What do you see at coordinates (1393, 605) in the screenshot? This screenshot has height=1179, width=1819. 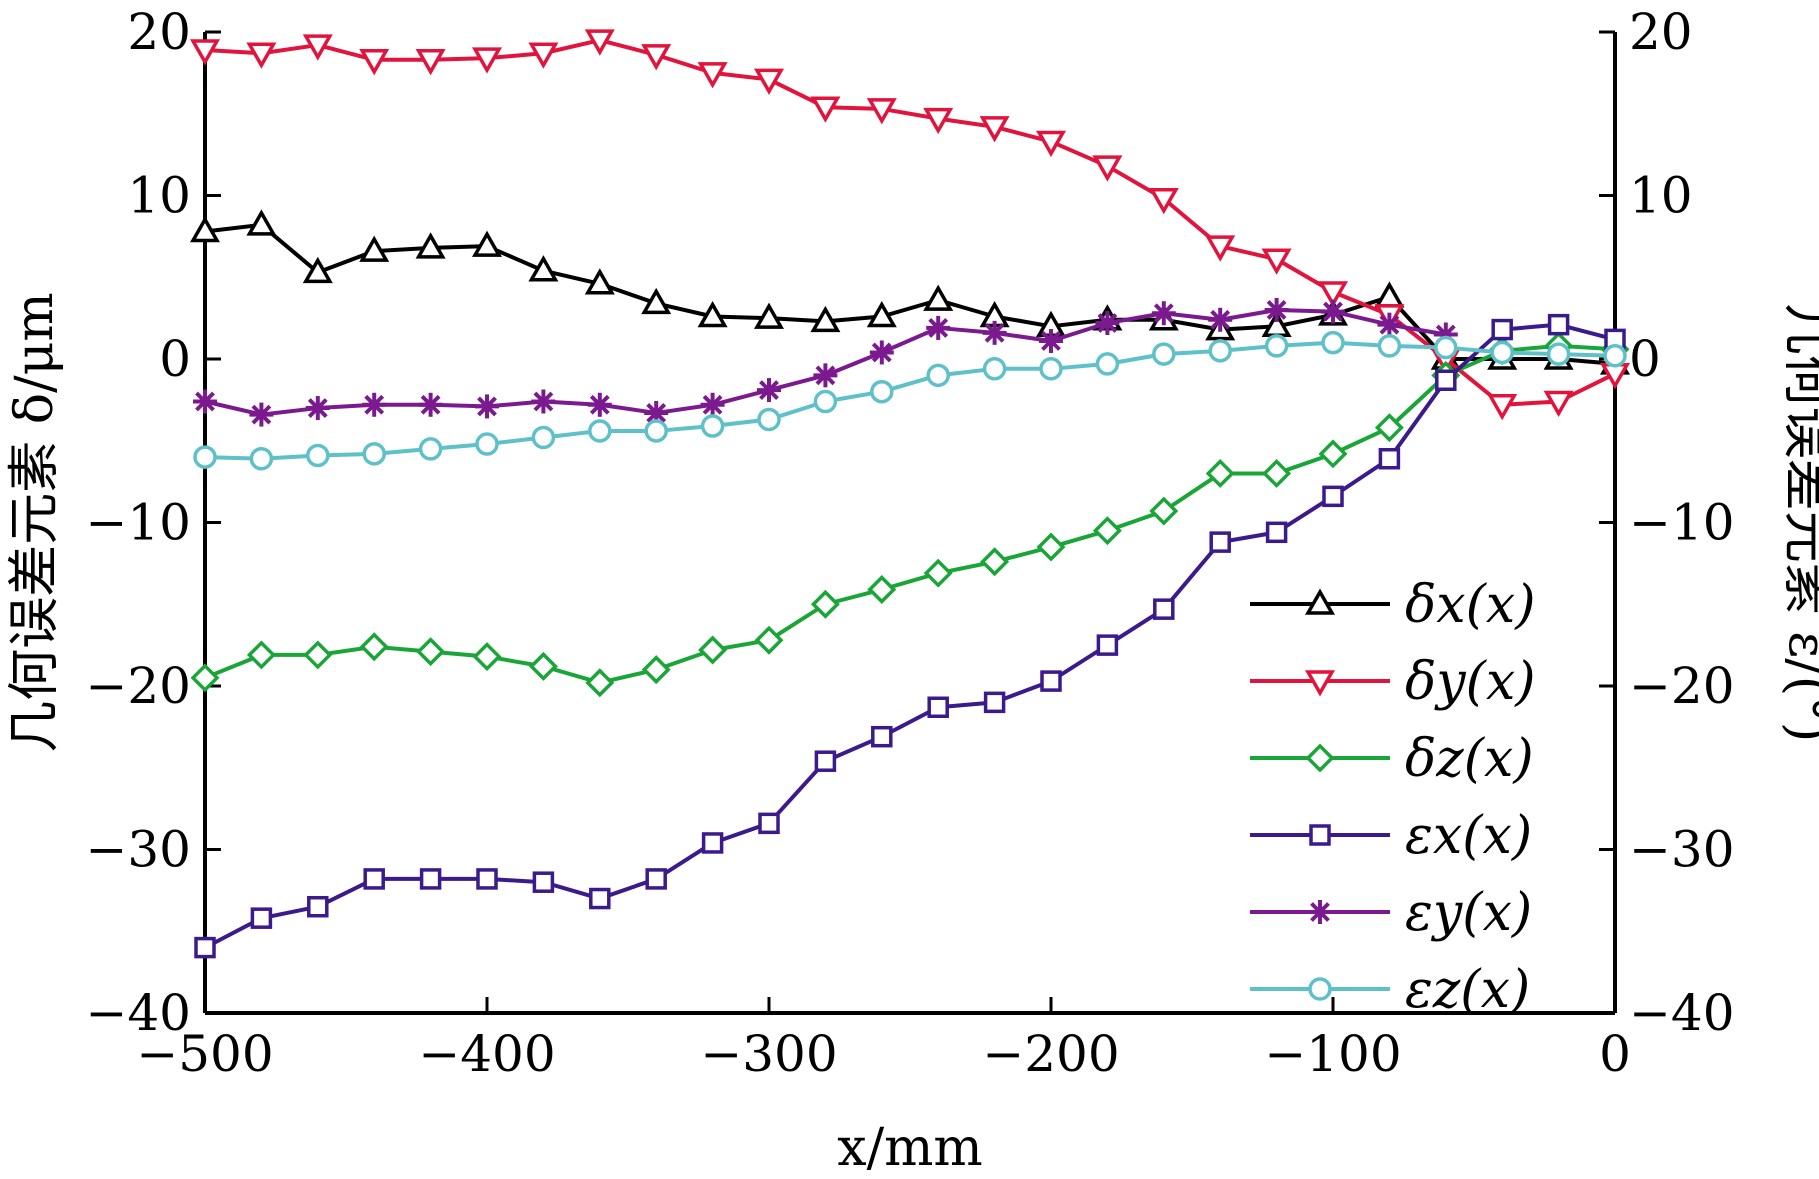 I see `legend-item: δx(x)` at bounding box center [1393, 605].